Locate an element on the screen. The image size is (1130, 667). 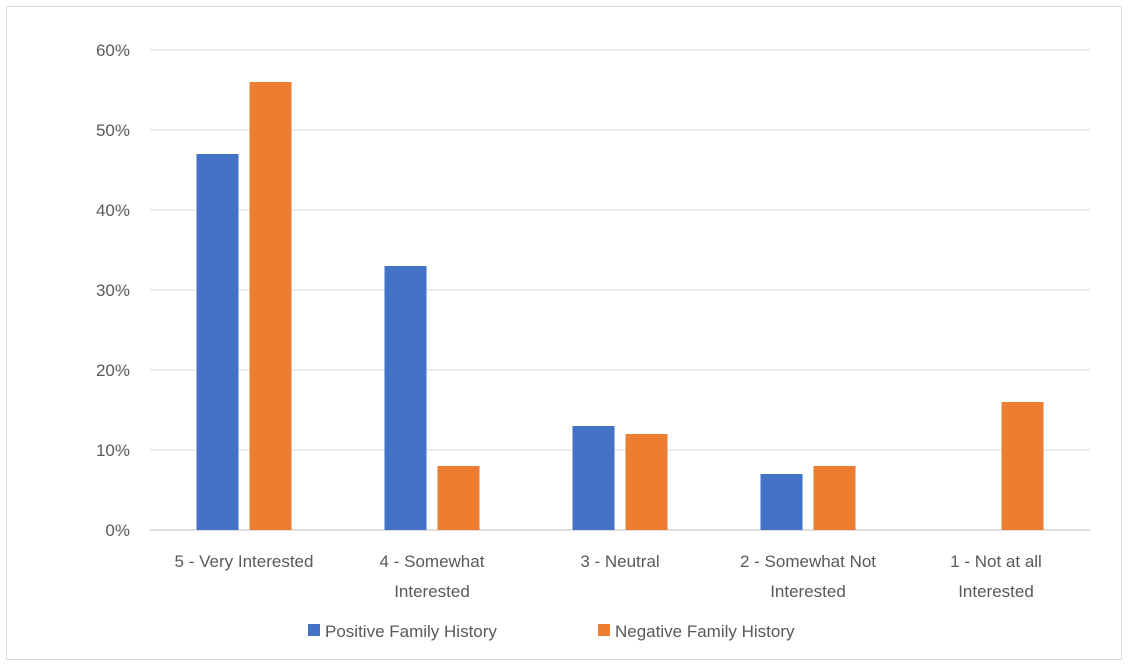
x-tick-label: 1 - Not at all is located at coordinates (996, 561).